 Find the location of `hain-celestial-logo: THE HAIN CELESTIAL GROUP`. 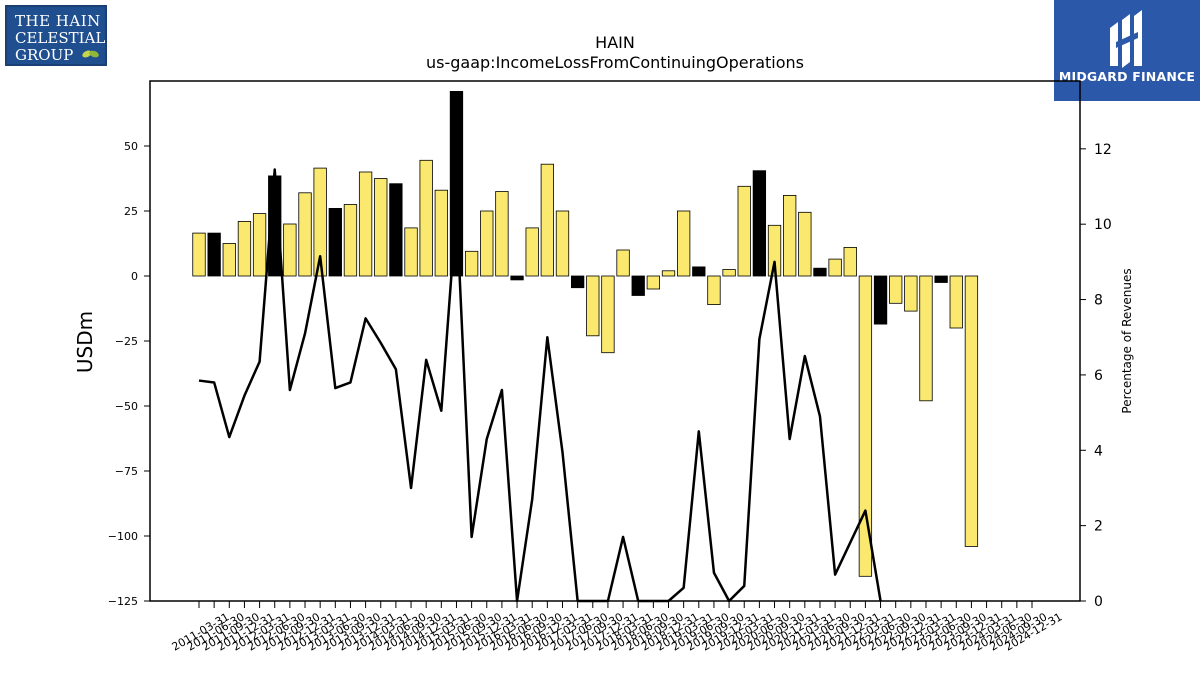

hain-celestial-logo: THE HAIN CELESTIAL GROUP is located at coordinates (56, 35).